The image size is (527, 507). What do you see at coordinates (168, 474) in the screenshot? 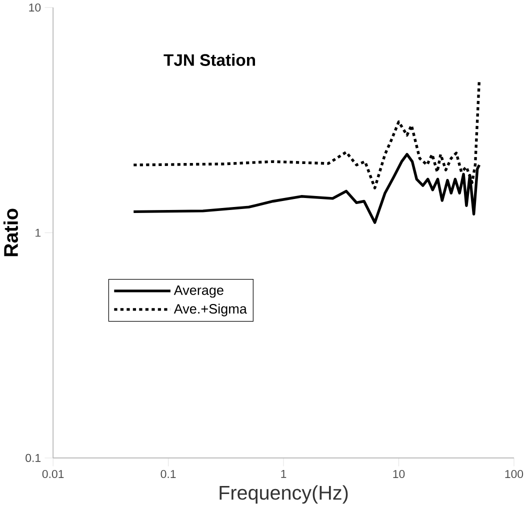
I see `x-tick-label: 0.1` at bounding box center [168, 474].